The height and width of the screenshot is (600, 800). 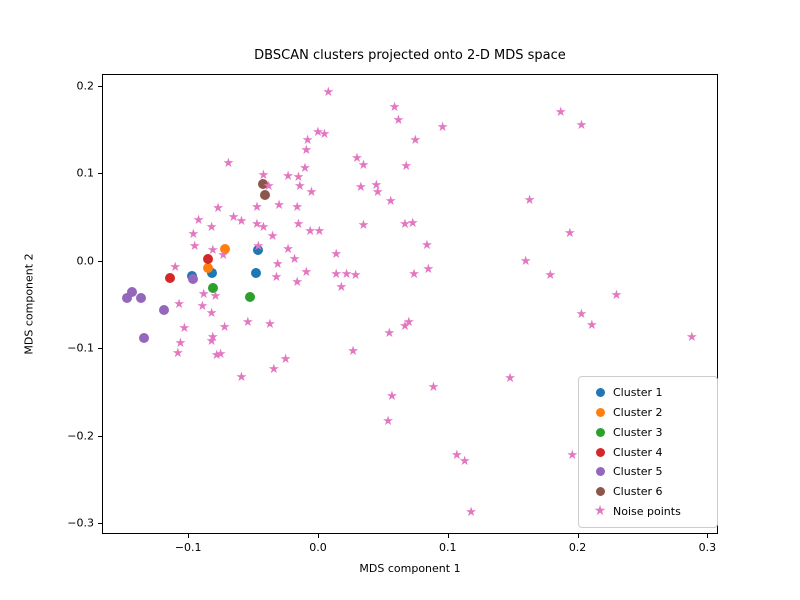 What do you see at coordinates (85, 173) in the screenshot?
I see `y-tick-label: 0.1` at bounding box center [85, 173].